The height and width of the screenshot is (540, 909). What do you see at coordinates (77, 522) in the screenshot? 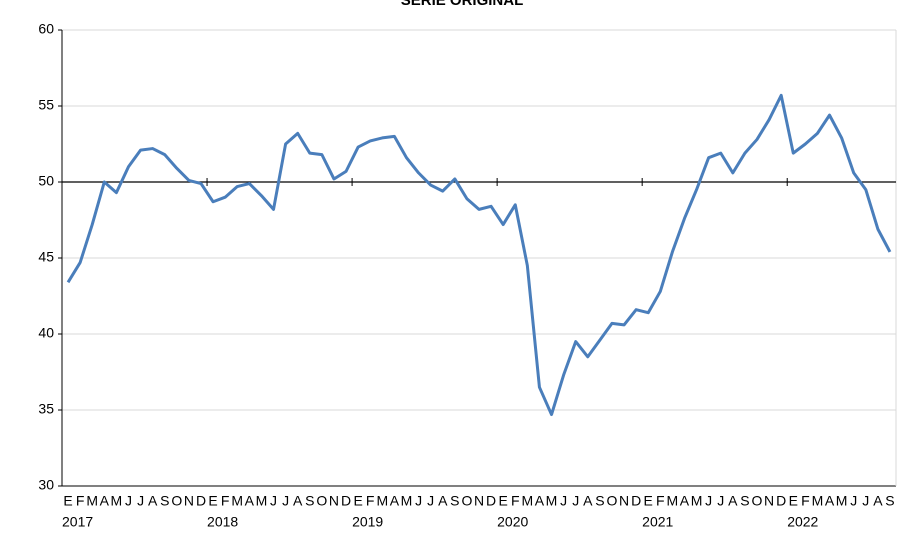
I see `year-label: 2017` at bounding box center [77, 522].